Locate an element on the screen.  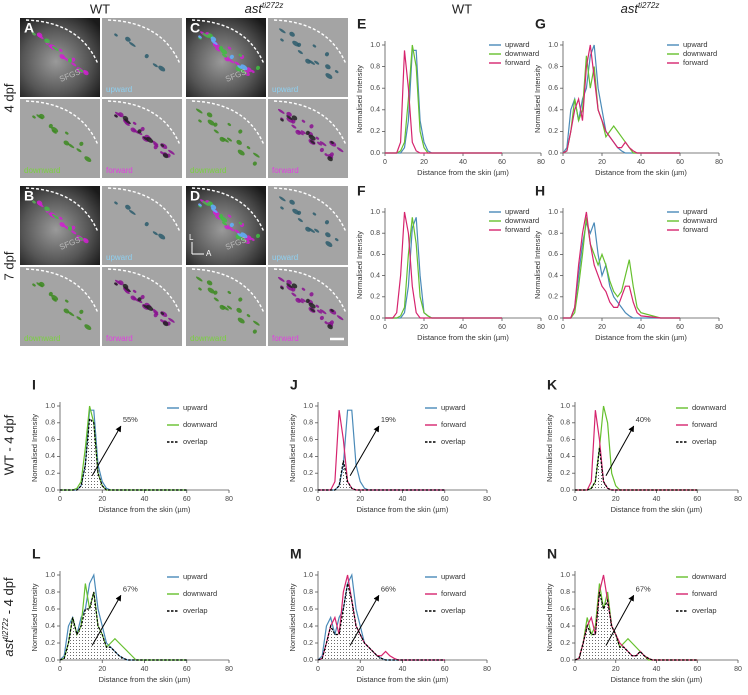
panel-letter: K is located at coordinates (552, 385).